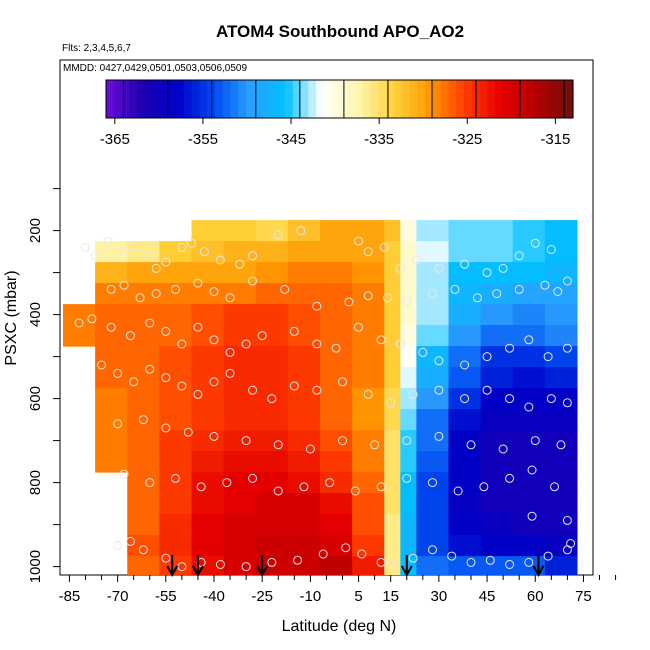 The height and width of the screenshot is (650, 650). Describe the element at coordinates (11, 317) in the screenshot. I see `y-axis-label: PSXC (mbar)` at that location.